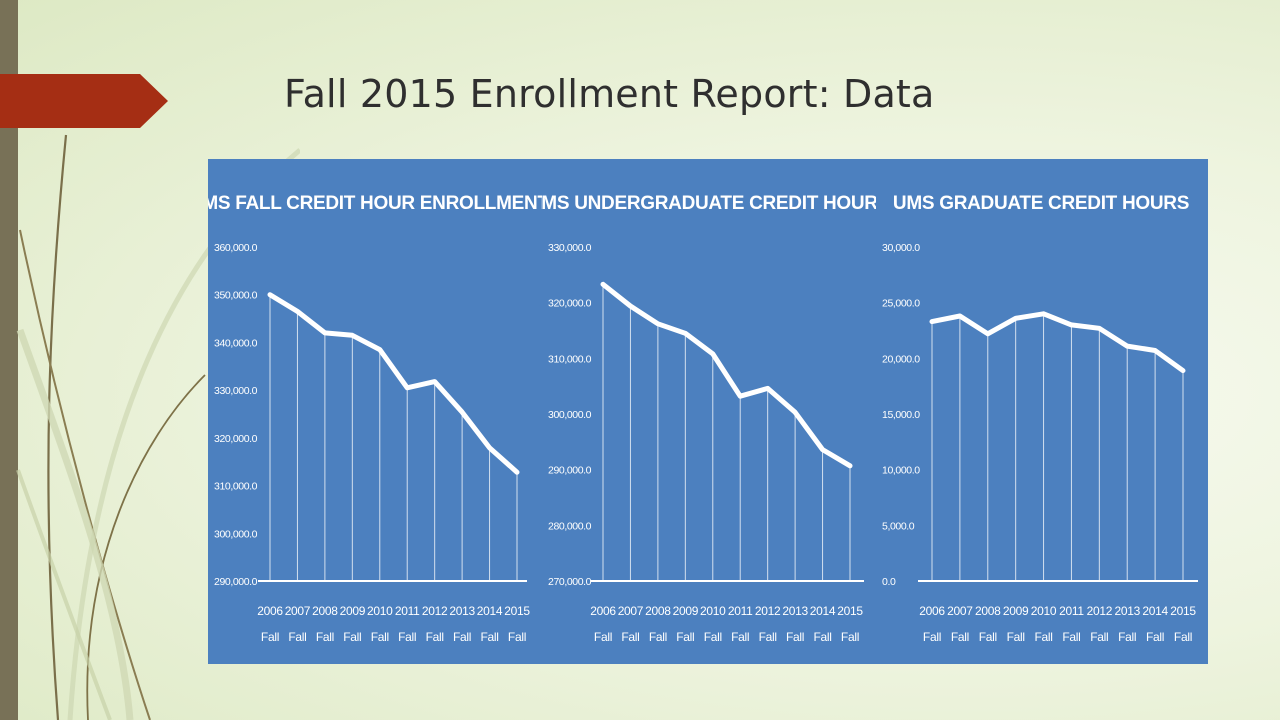  I want to click on grad-x-tick-year: 2007, so click(960, 611).